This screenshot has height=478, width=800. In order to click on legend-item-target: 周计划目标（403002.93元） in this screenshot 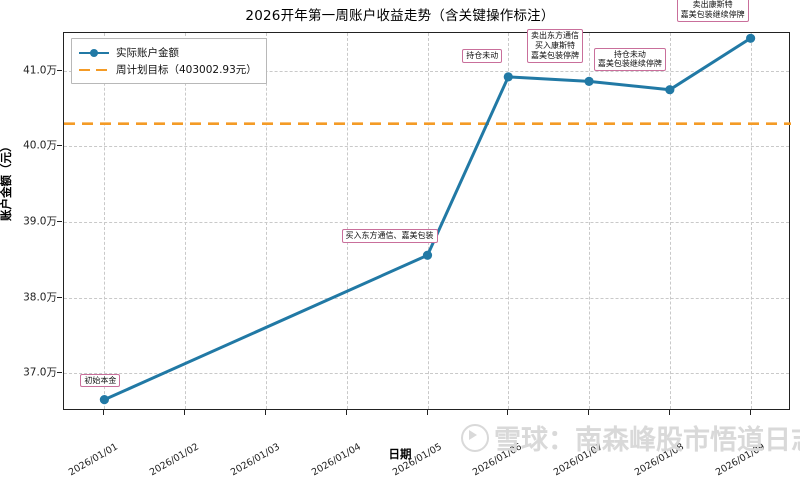, I will do `click(168, 69)`.